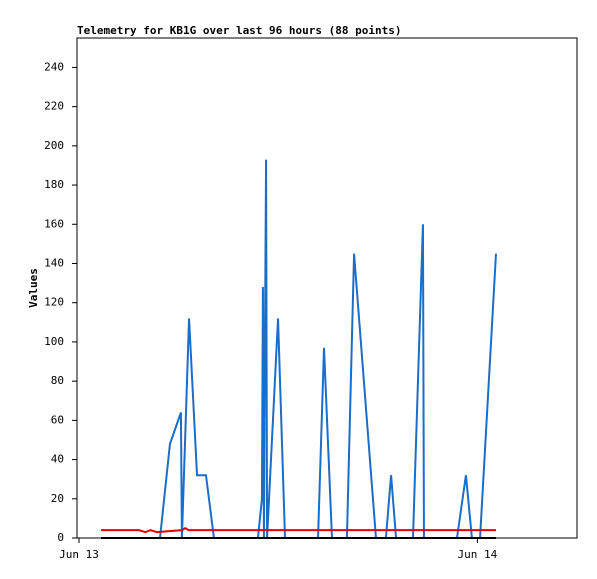  What do you see at coordinates (54, 106) in the screenshot?
I see `y-tick-label: 220` at bounding box center [54, 106].